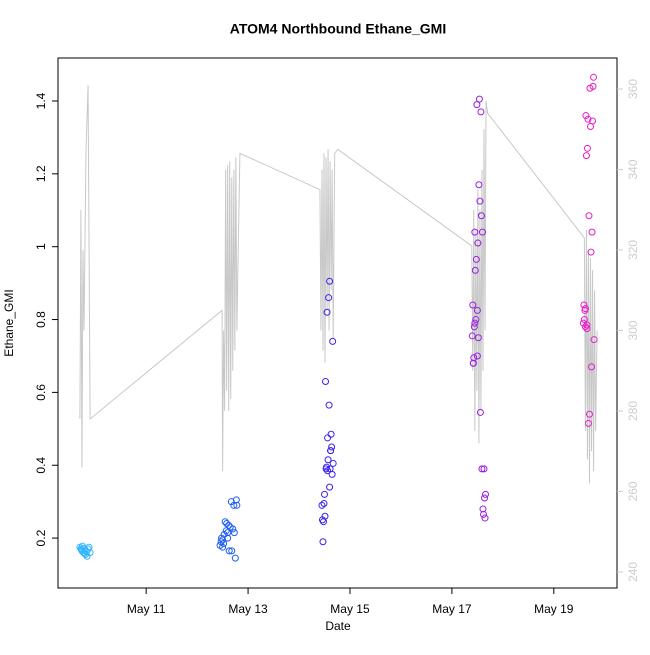 Image resolution: width=650 pixels, height=655 pixels. What do you see at coordinates (633, 169) in the screenshot?
I see `y2-tick-label: 340` at bounding box center [633, 169].